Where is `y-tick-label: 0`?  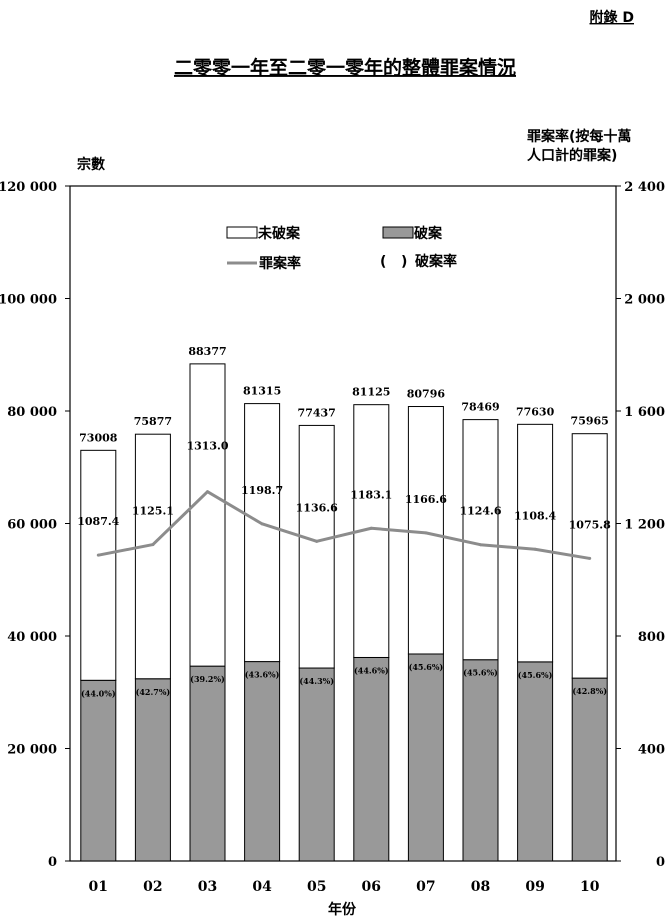 y-tick-label: 0 is located at coordinates (52, 862).